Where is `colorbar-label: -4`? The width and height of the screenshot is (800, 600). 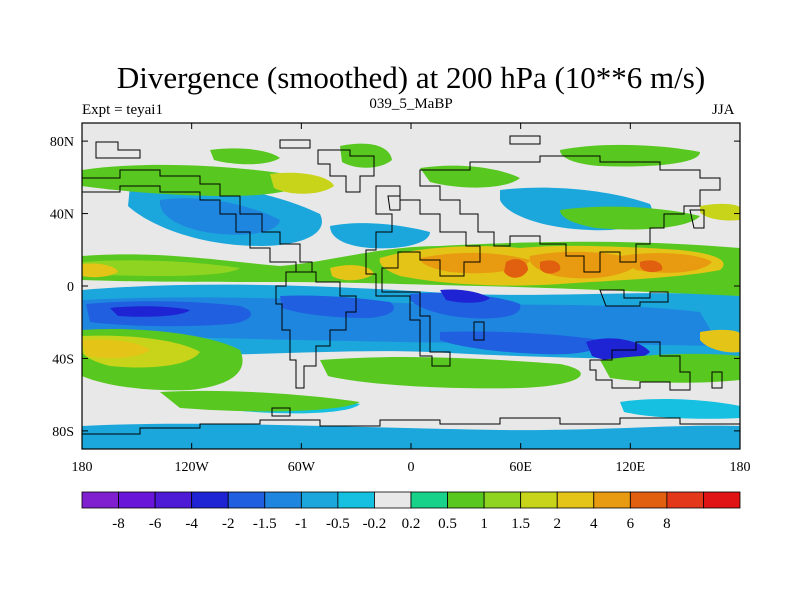 colorbar-label: -4 is located at coordinates (191, 524).